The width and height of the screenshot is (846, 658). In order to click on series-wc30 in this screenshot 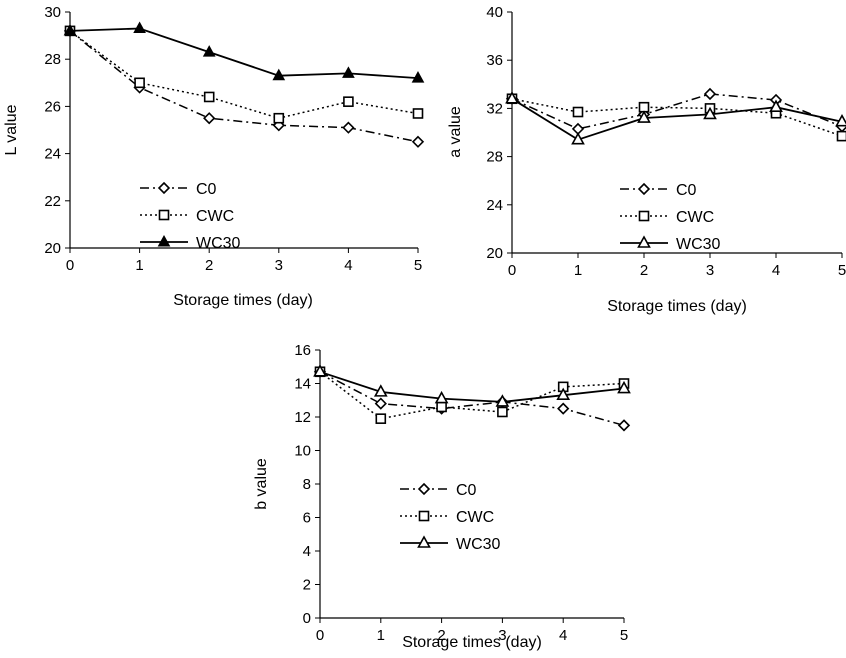, I will do `click(675, 118)`.